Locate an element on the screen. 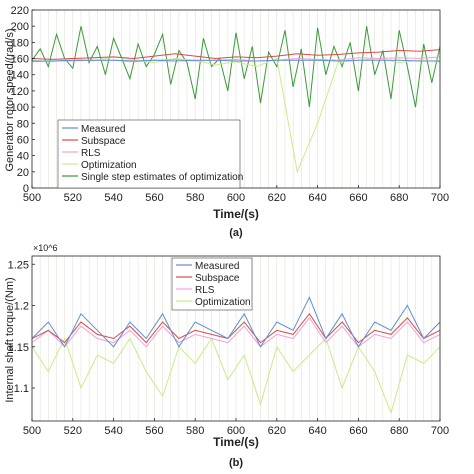  series-line-rls is located at coordinates (236, 332).